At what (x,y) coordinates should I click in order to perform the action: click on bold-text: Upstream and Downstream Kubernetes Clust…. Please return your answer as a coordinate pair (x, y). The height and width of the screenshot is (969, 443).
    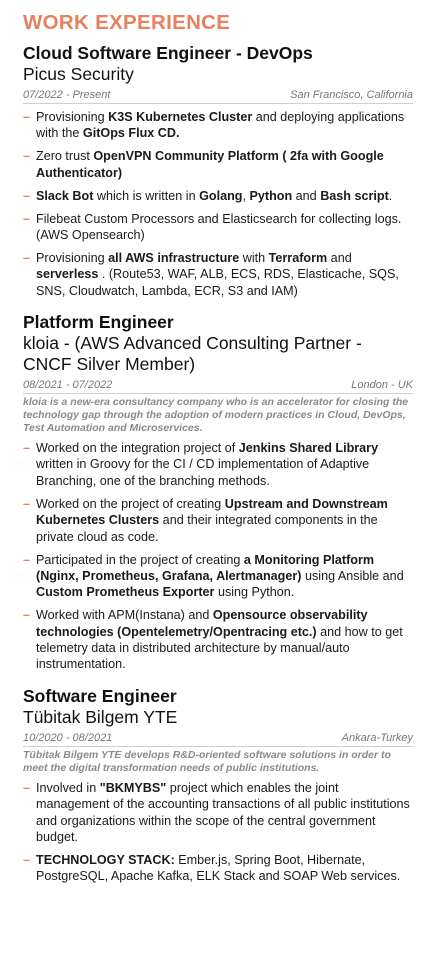
    Looking at the image, I should click on (212, 512).